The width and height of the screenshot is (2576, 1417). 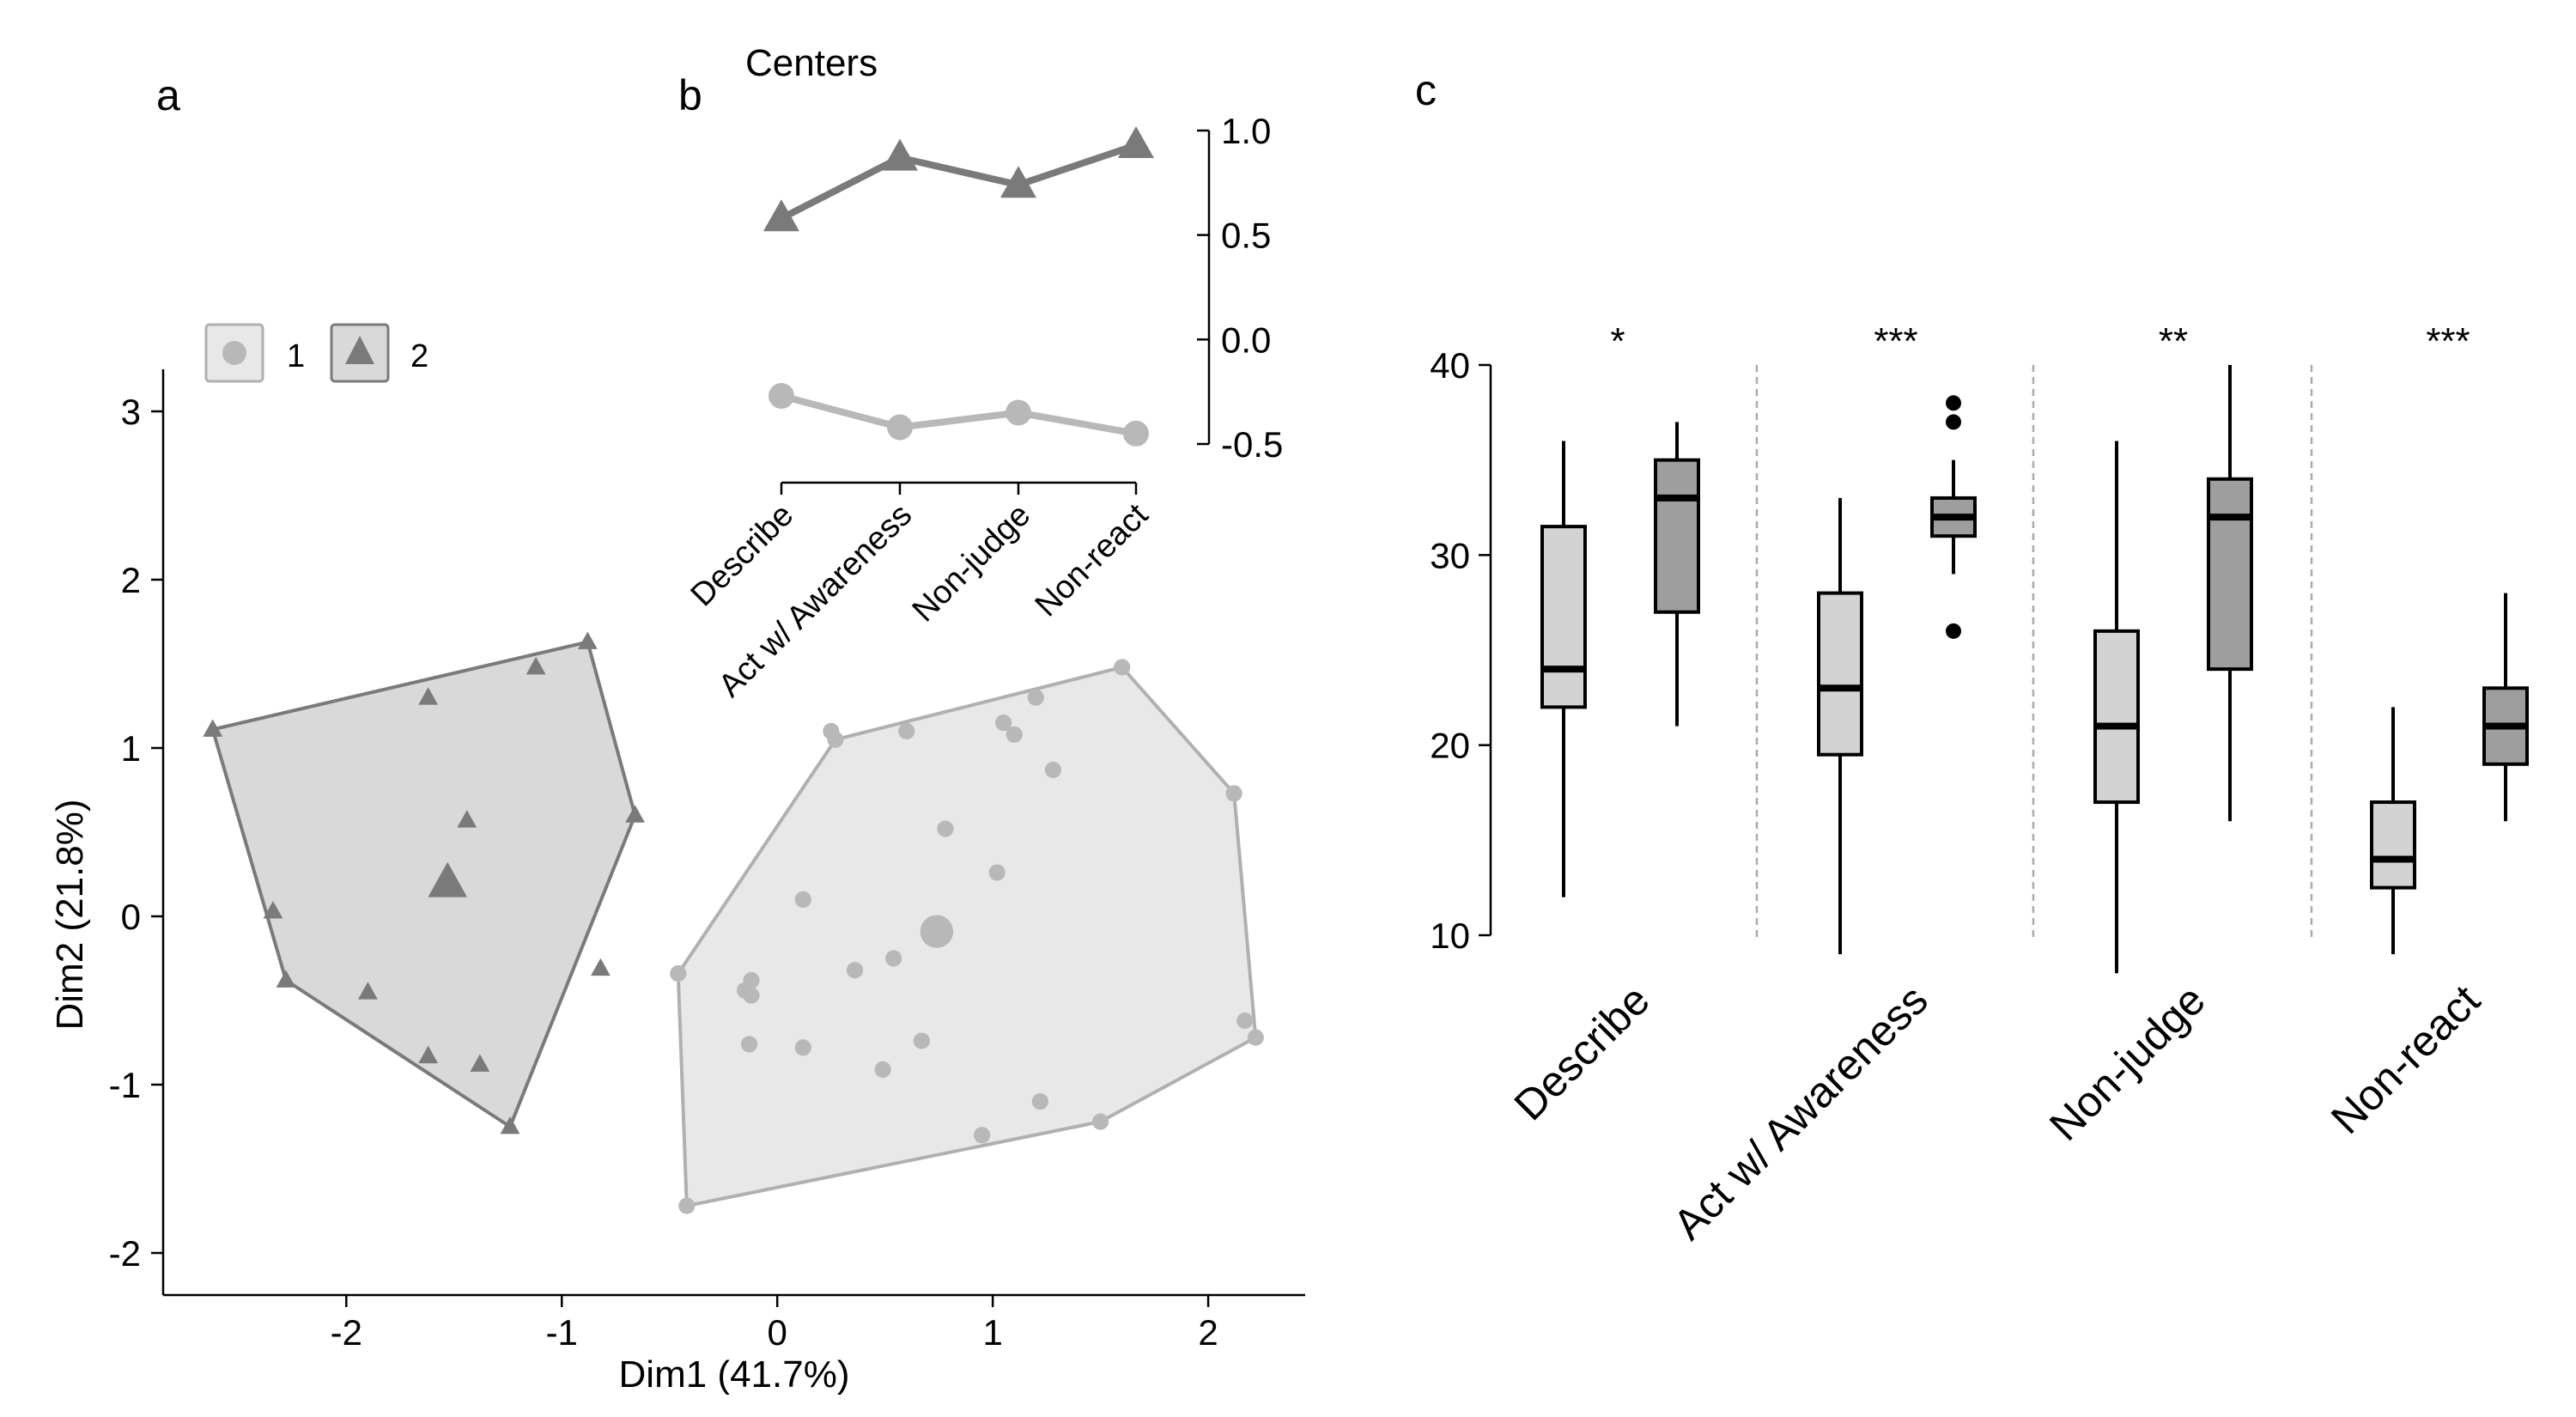 I want to click on y-tick-label: 30, so click(x=1450, y=555).